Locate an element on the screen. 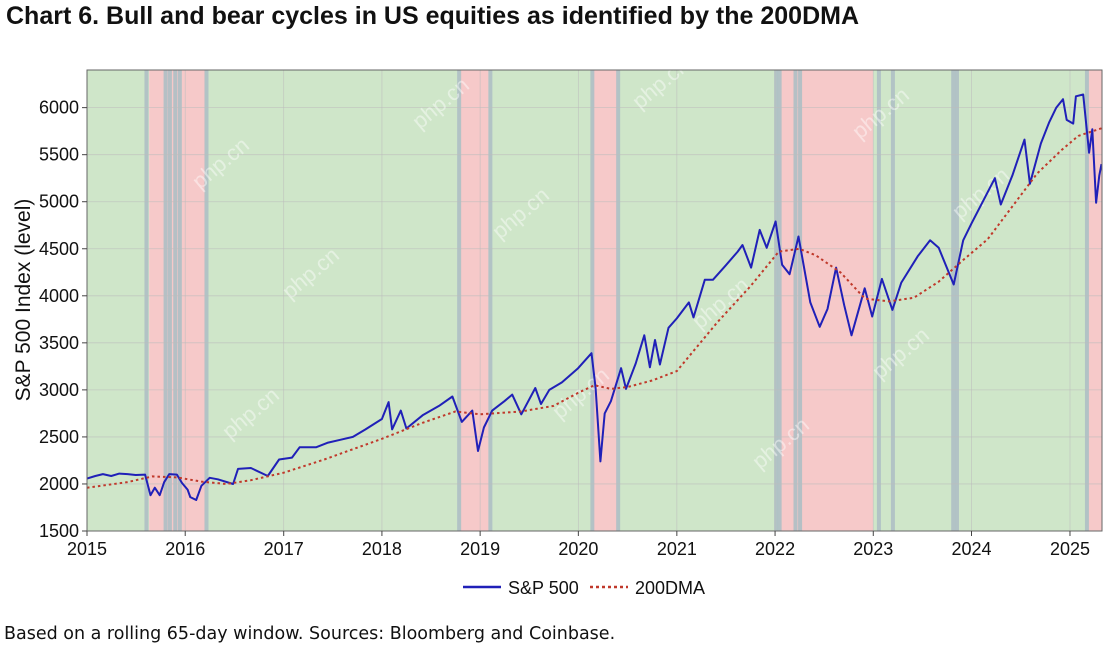  x-tick-label: 2019 is located at coordinates (480, 549).